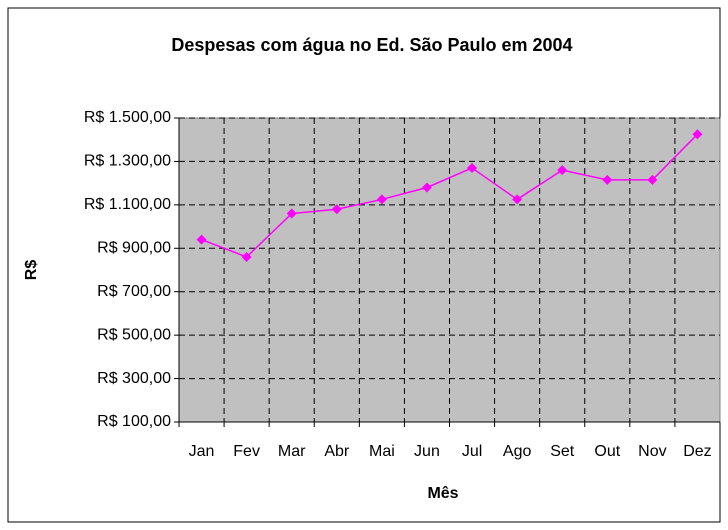  Describe the element at coordinates (382, 451) in the screenshot. I see `x-tick-label: Mai` at that location.